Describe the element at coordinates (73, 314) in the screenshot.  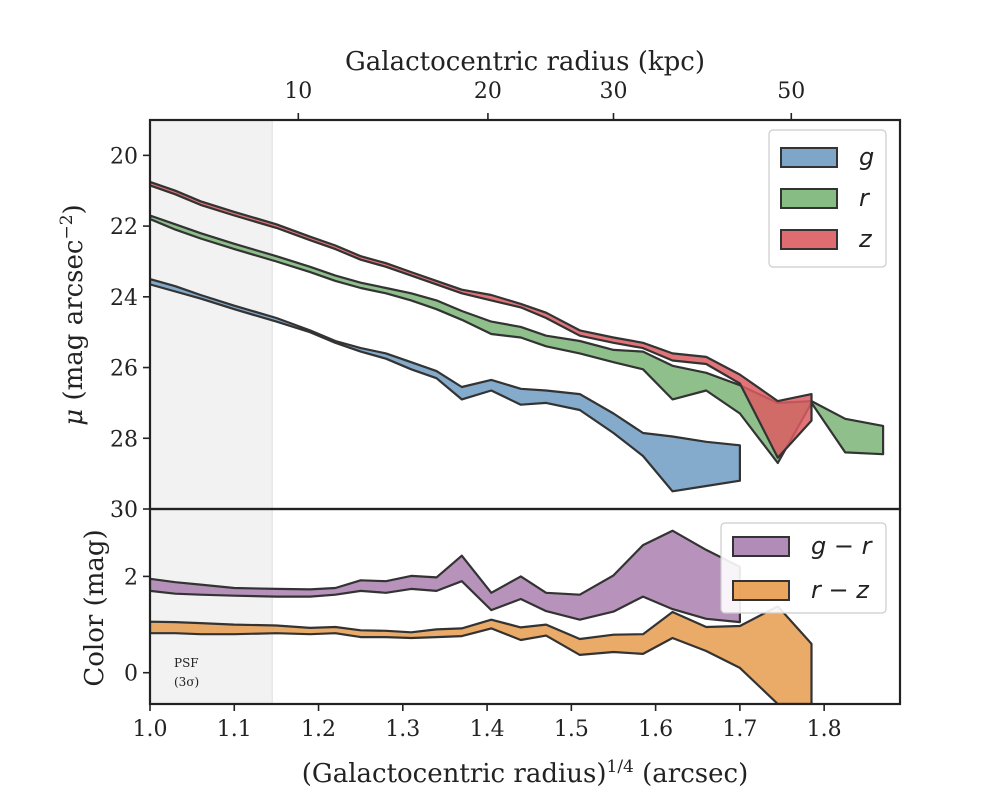
I see `y-axis-title-top: μ (mag arcsec−2)` at that location.